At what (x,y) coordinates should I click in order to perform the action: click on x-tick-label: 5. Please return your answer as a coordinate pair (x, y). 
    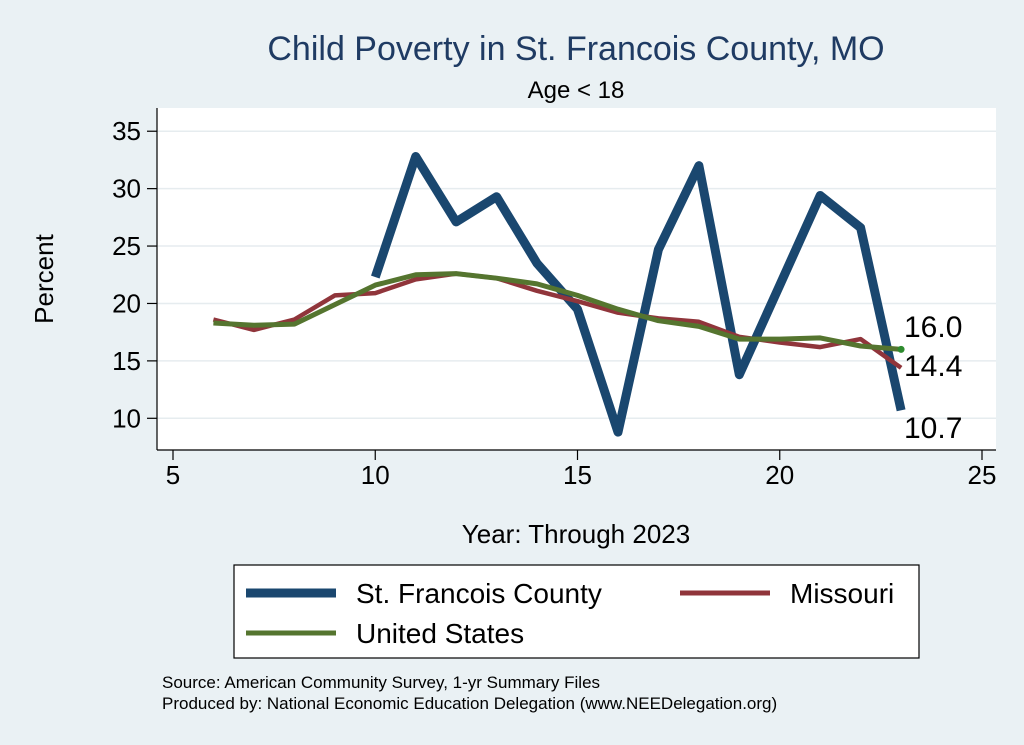
    Looking at the image, I should click on (173, 475).